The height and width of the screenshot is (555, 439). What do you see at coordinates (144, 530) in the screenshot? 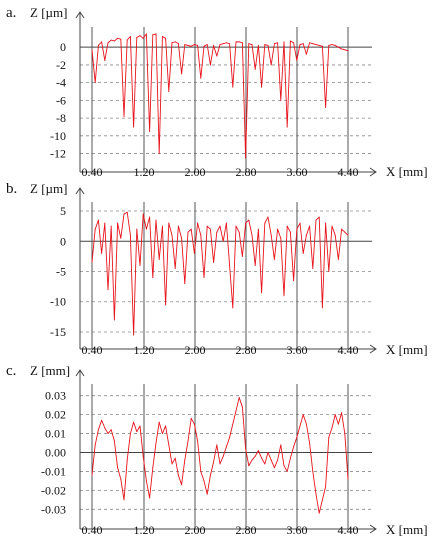
I see `x-tick-label: 1.20` at bounding box center [144, 530].